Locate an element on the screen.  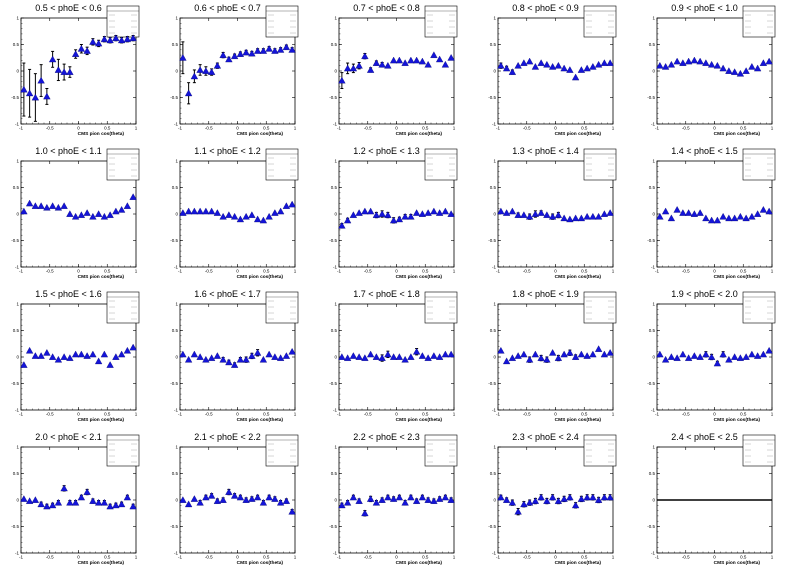
panel-title: 1.9 < phoE < 2.0 is located at coordinates (704, 294).